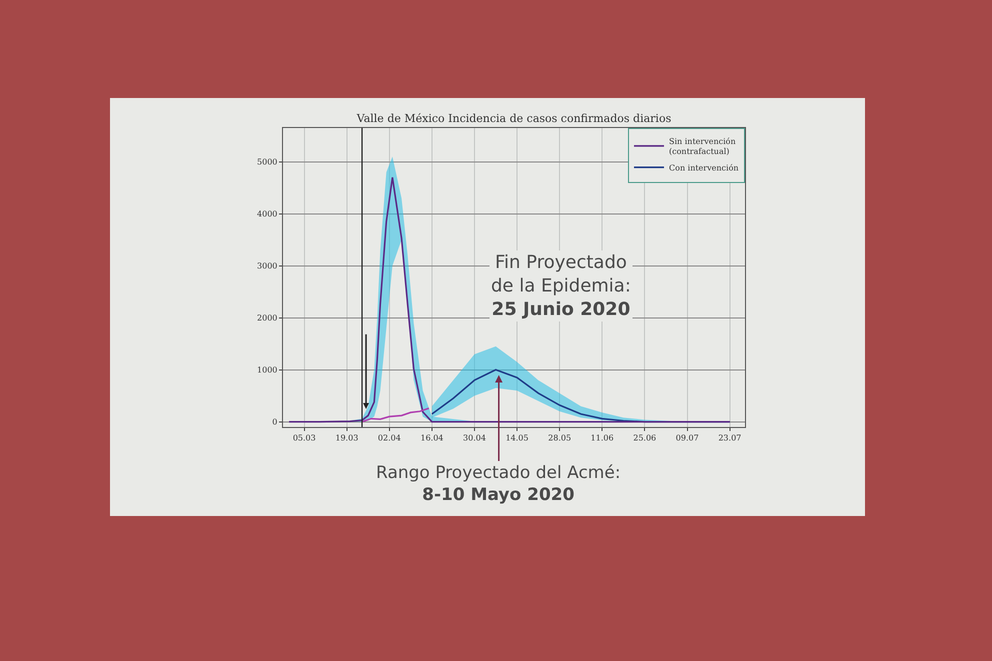 The image size is (992, 661). Describe the element at coordinates (432, 438) in the screenshot. I see `x-tick-label: 16.04` at that location.